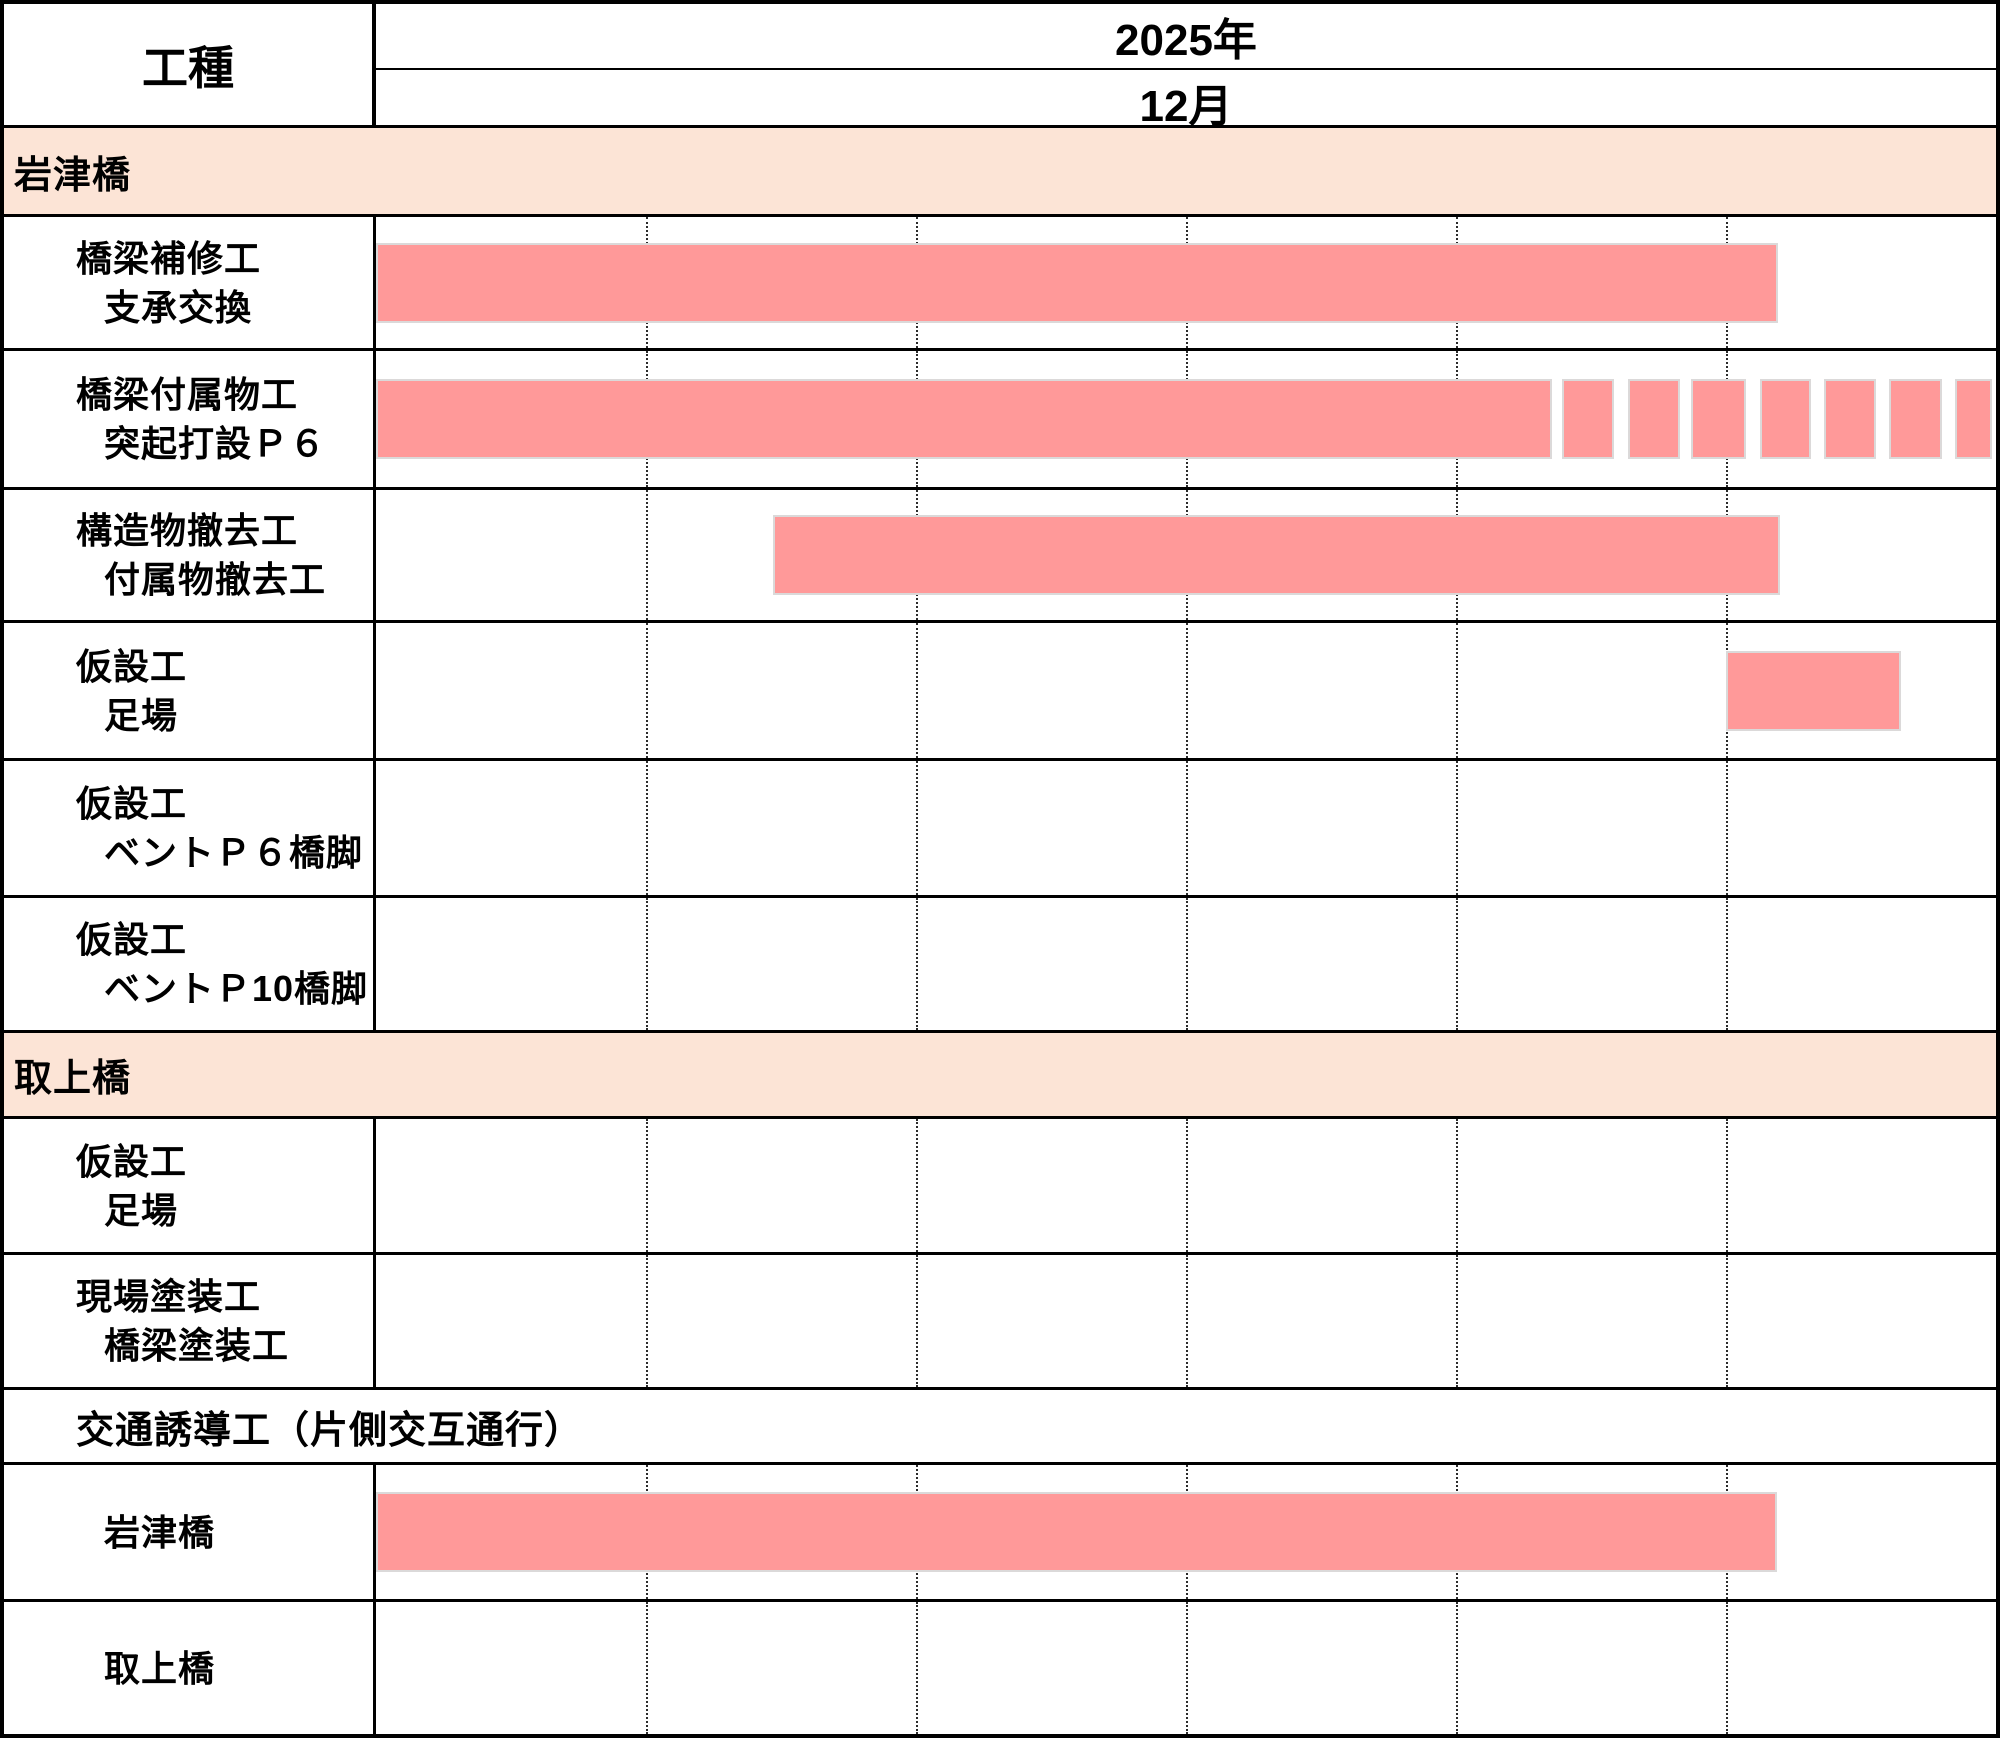 This screenshot has width=2000, height=1738. I want to click on table-header: 工種 2025年 12月, so click(1000, 67).